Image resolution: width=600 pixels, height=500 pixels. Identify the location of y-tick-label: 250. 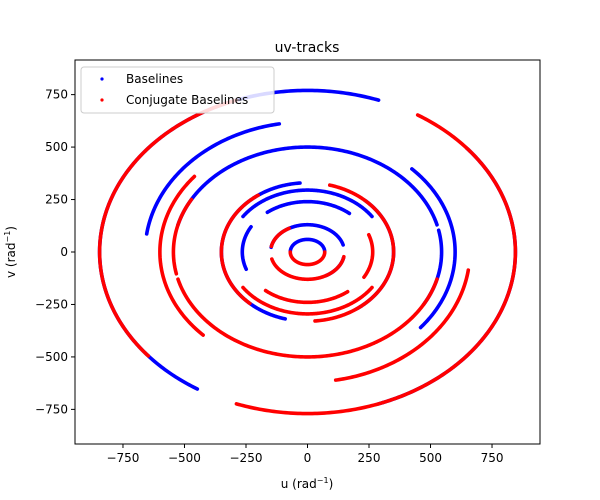
(56, 200).